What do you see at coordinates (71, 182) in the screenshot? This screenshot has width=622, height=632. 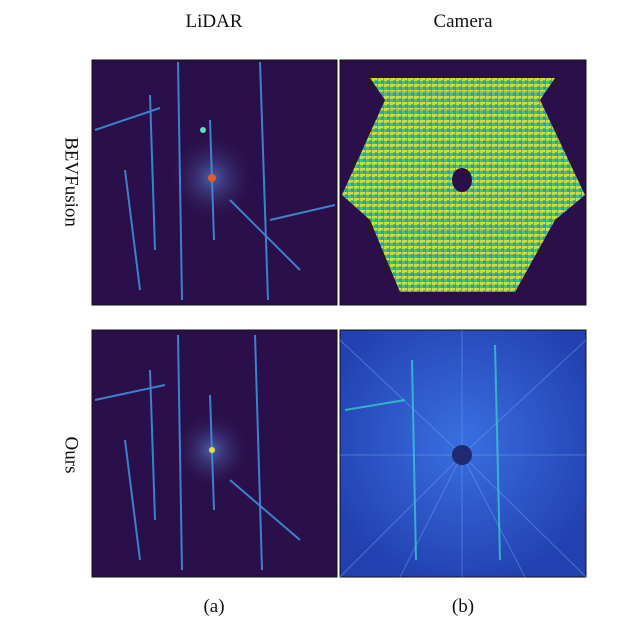 I see `row-label: BEVFusion` at bounding box center [71, 182].